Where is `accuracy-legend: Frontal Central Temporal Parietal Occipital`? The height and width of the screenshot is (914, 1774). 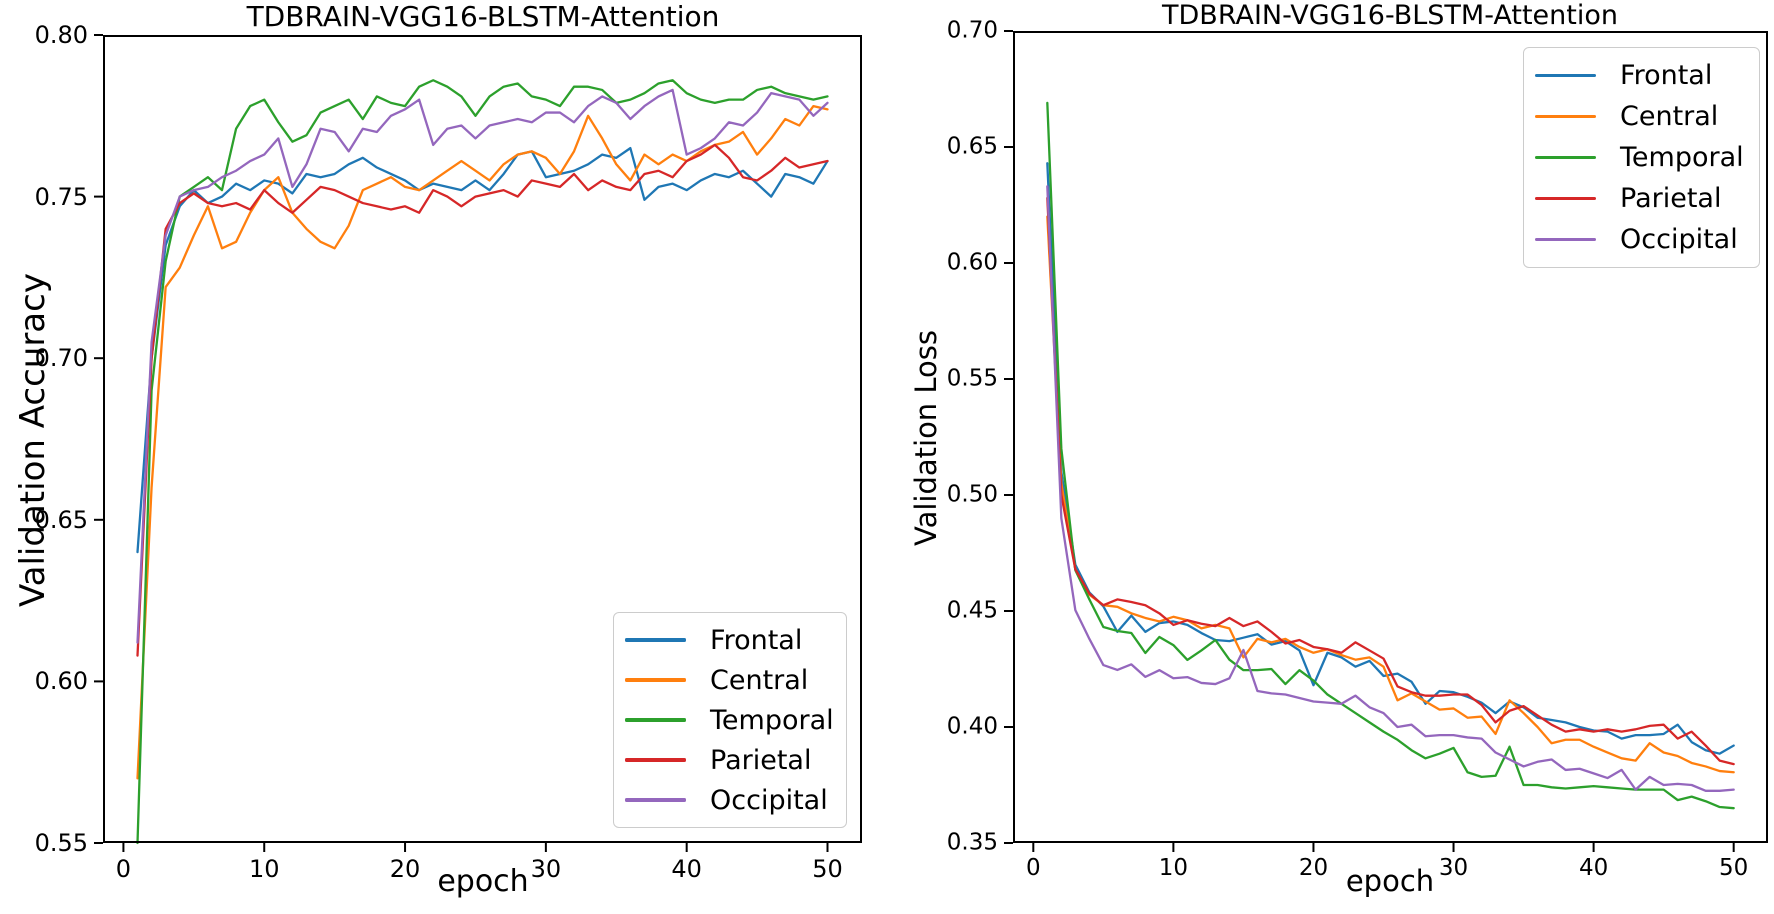
accuracy-legend: Frontal Central Temporal Parietal Occipital is located at coordinates (730, 720).